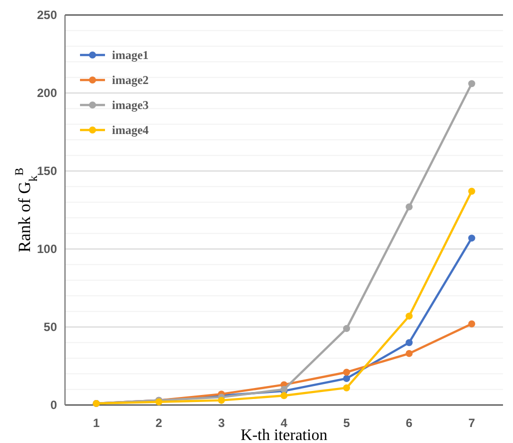 The image size is (513, 443). What do you see at coordinates (47, 249) in the screenshot?
I see `y-tick-label: 100` at bounding box center [47, 249].